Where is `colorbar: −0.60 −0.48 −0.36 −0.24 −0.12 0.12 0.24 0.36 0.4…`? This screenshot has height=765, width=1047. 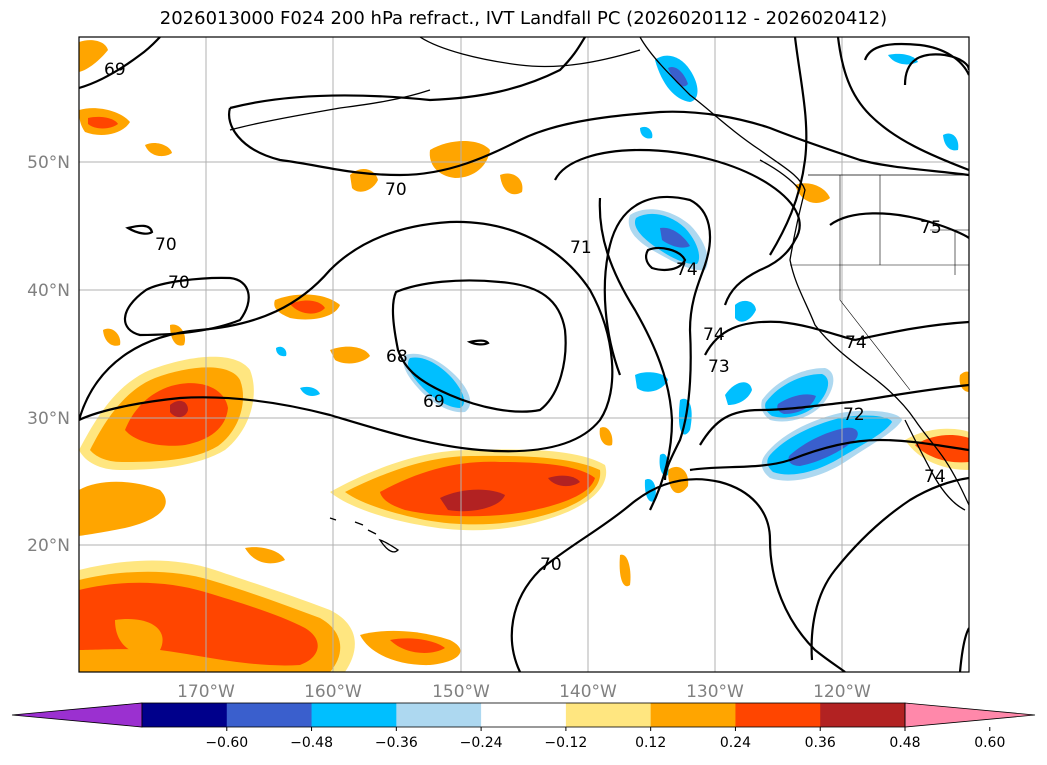 colorbar: −0.60 −0.48 −0.36 −0.24 −0.12 0.12 0.24 0.36 0.4… is located at coordinates (523, 726).